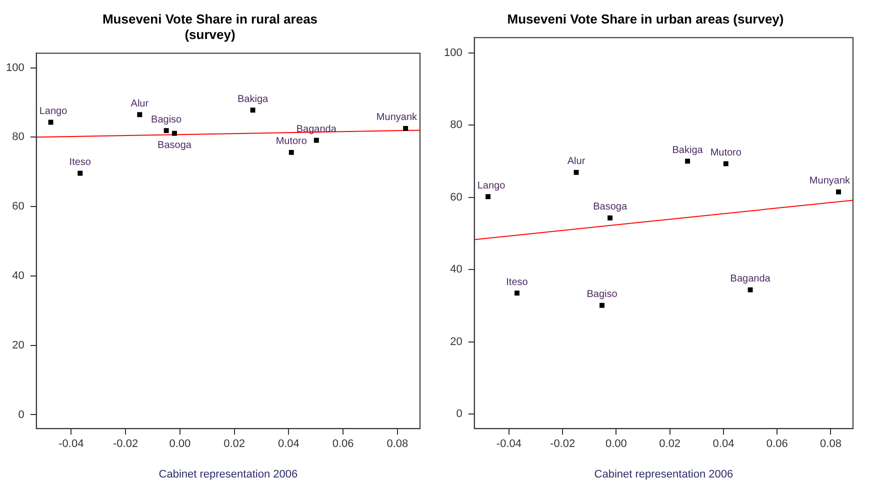 The height and width of the screenshot is (493, 877). I want to click on chart-title: Museveni Vote Share in rural areas (survey), so click(210, 26).